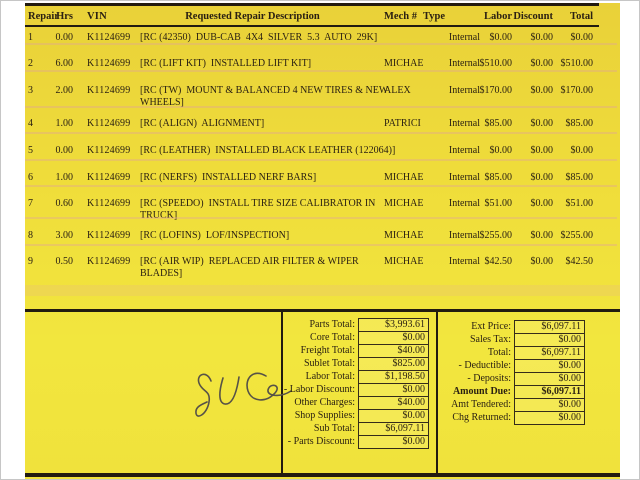  What do you see at coordinates (317, 416) in the screenshot?
I see `totals-row: Shop Supplies: $0.00` at bounding box center [317, 416].